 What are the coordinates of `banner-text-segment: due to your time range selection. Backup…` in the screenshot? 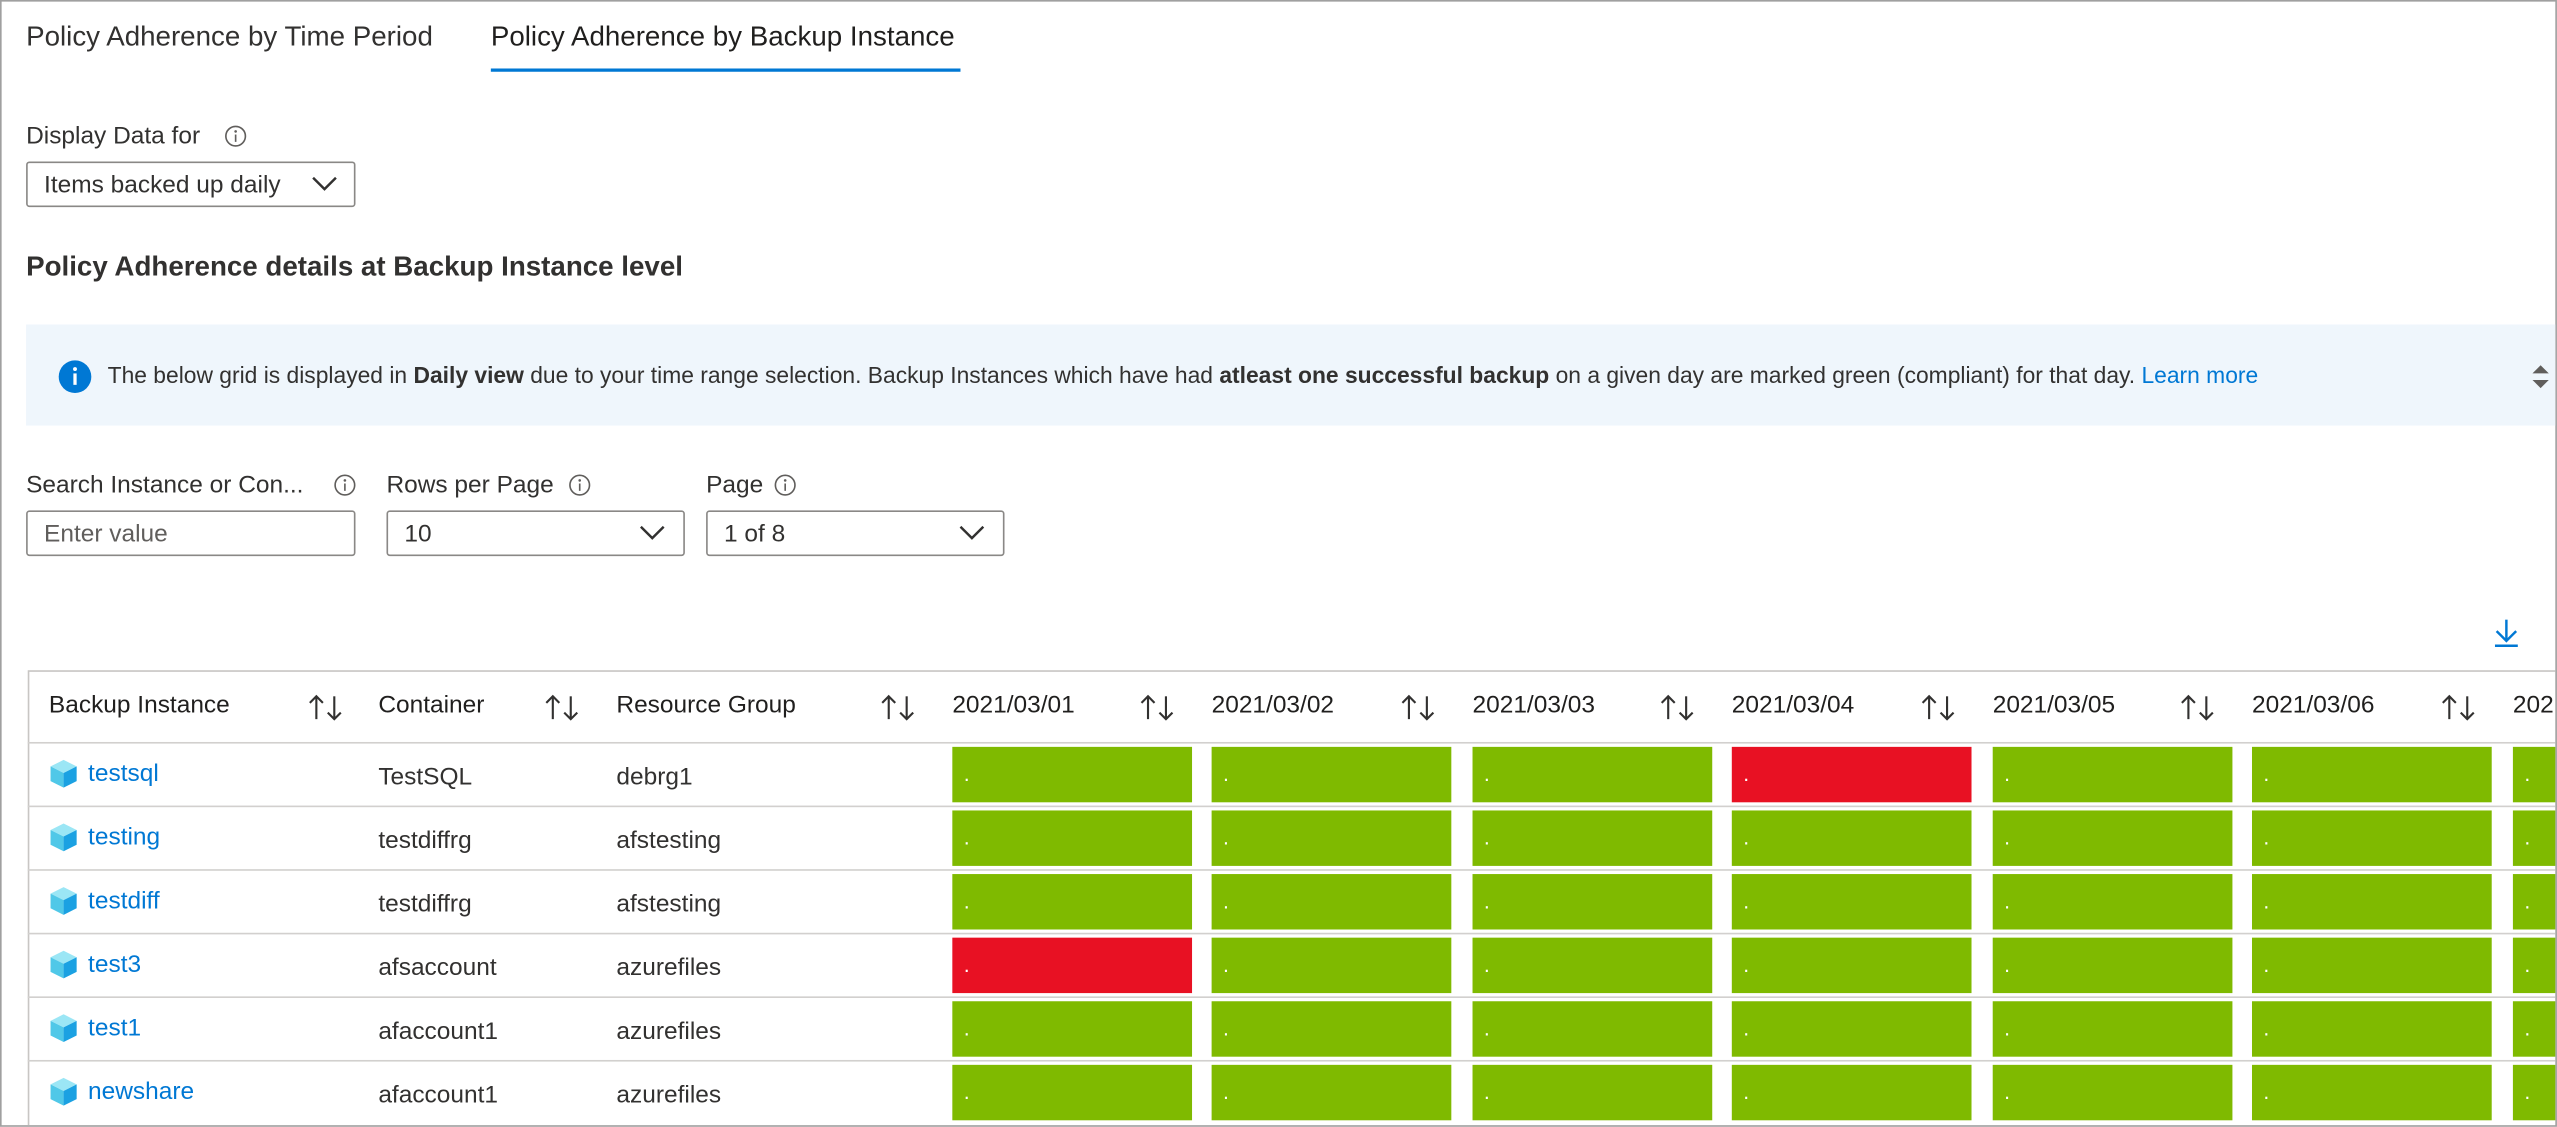 It's located at (871, 375).